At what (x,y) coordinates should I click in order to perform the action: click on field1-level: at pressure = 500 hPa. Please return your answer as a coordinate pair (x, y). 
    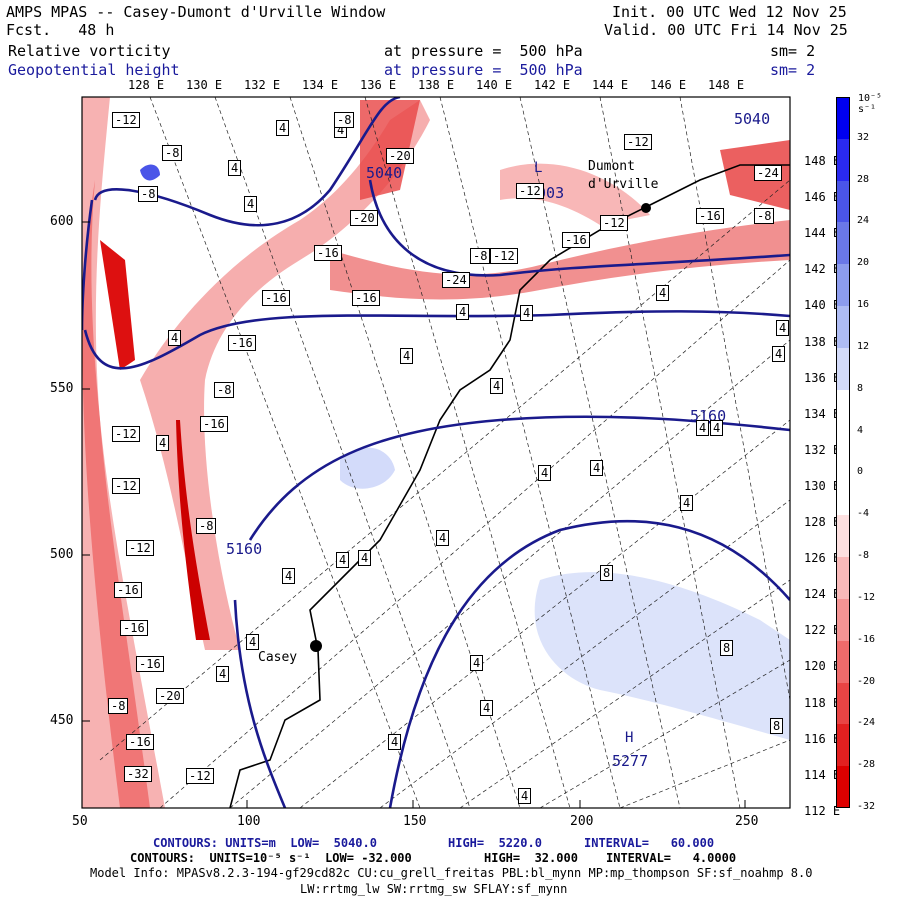
    Looking at the image, I should click on (483, 51).